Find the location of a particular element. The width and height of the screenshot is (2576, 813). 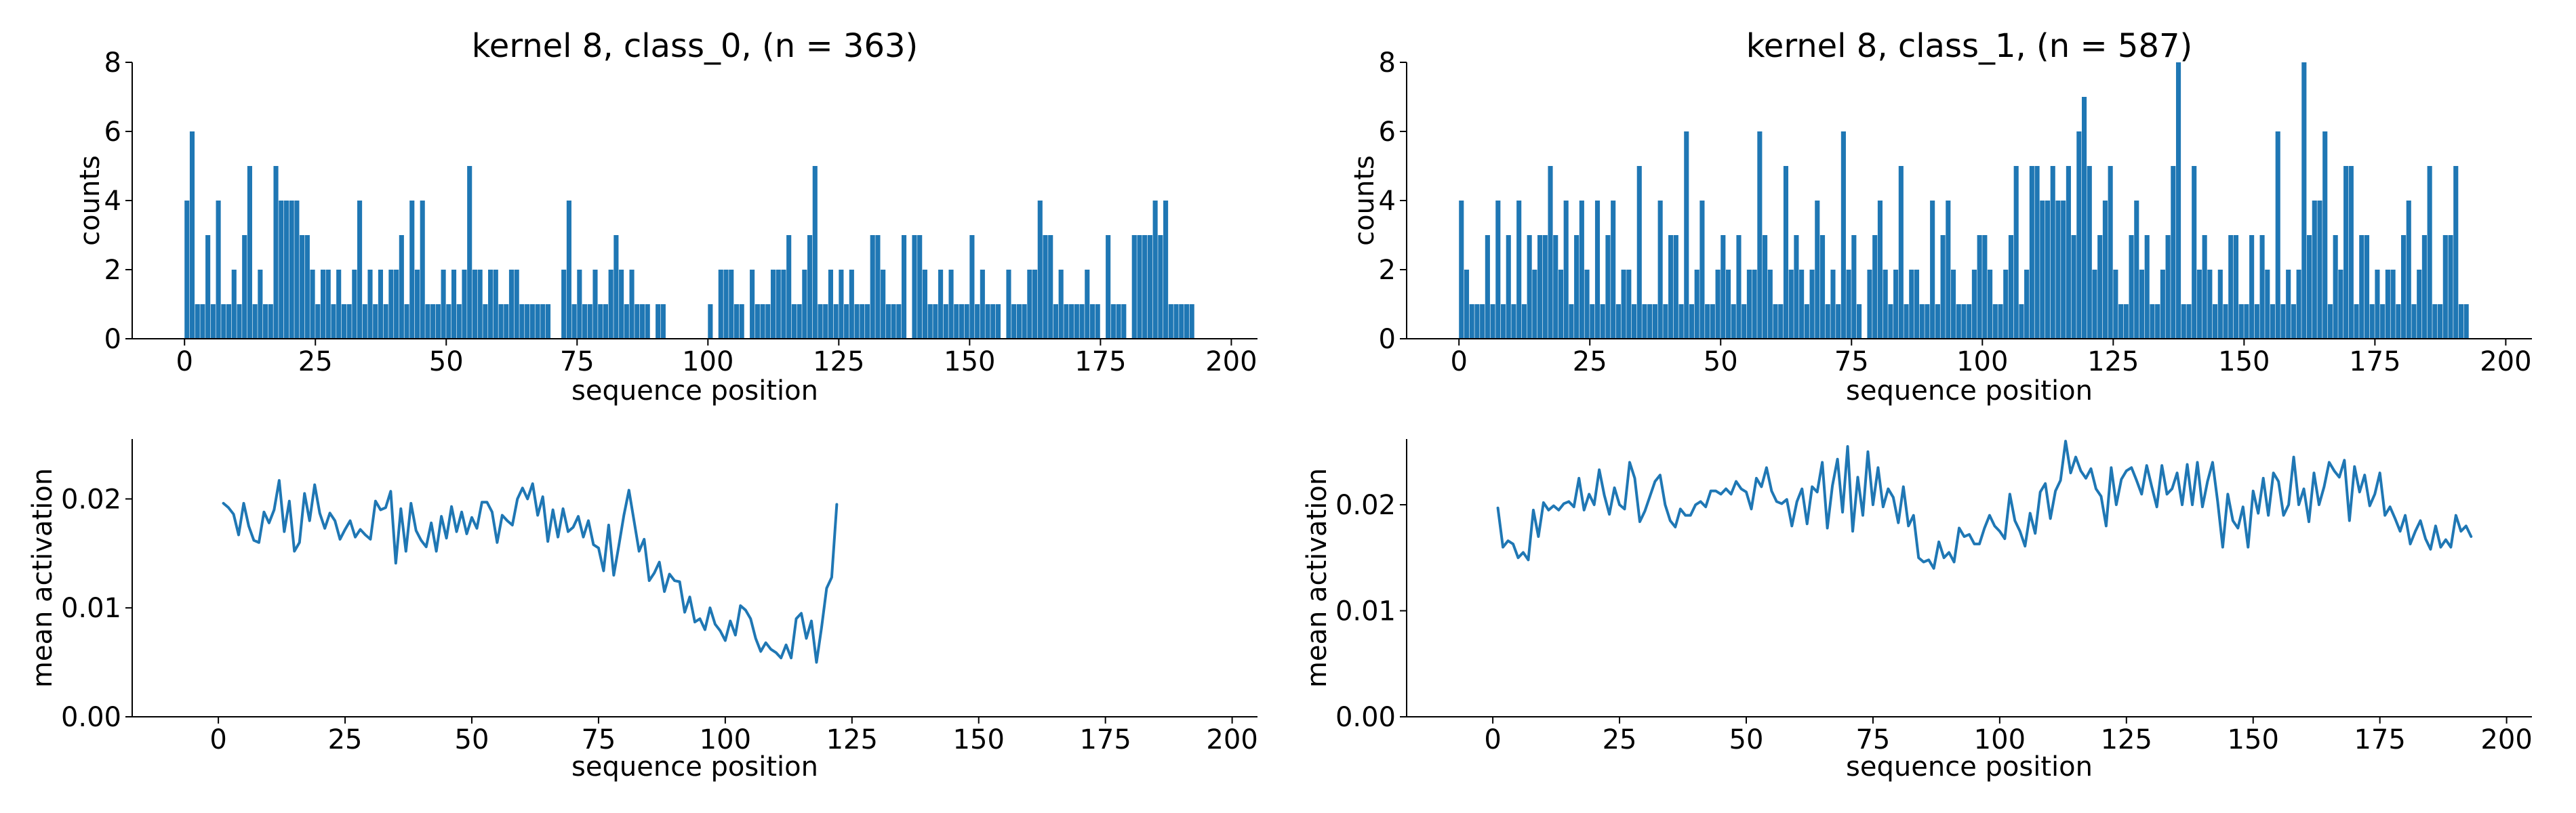

x-tick-label: 150 is located at coordinates (979, 739).